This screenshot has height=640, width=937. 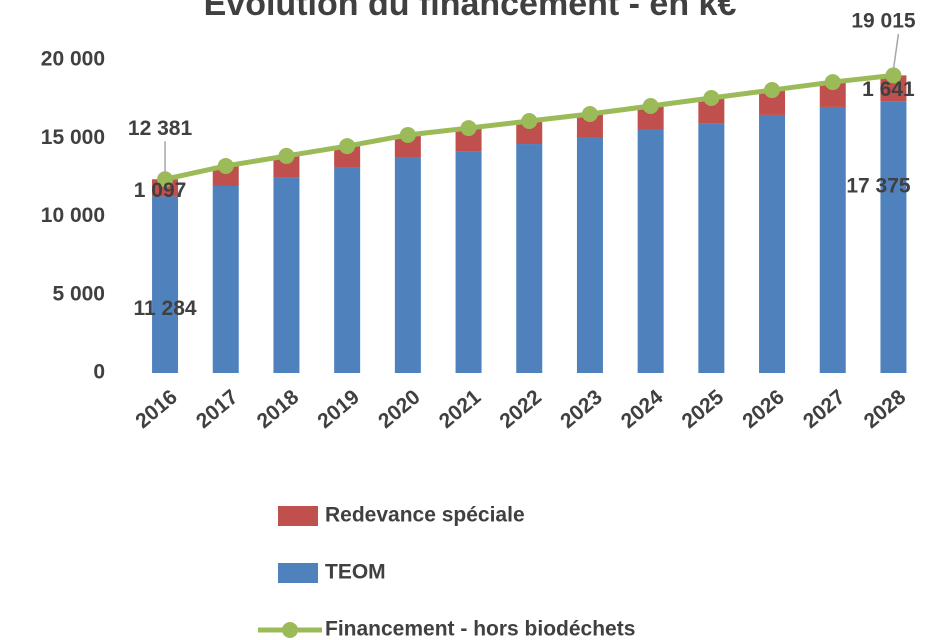 I want to click on data-label: 17 375, so click(x=878, y=186).